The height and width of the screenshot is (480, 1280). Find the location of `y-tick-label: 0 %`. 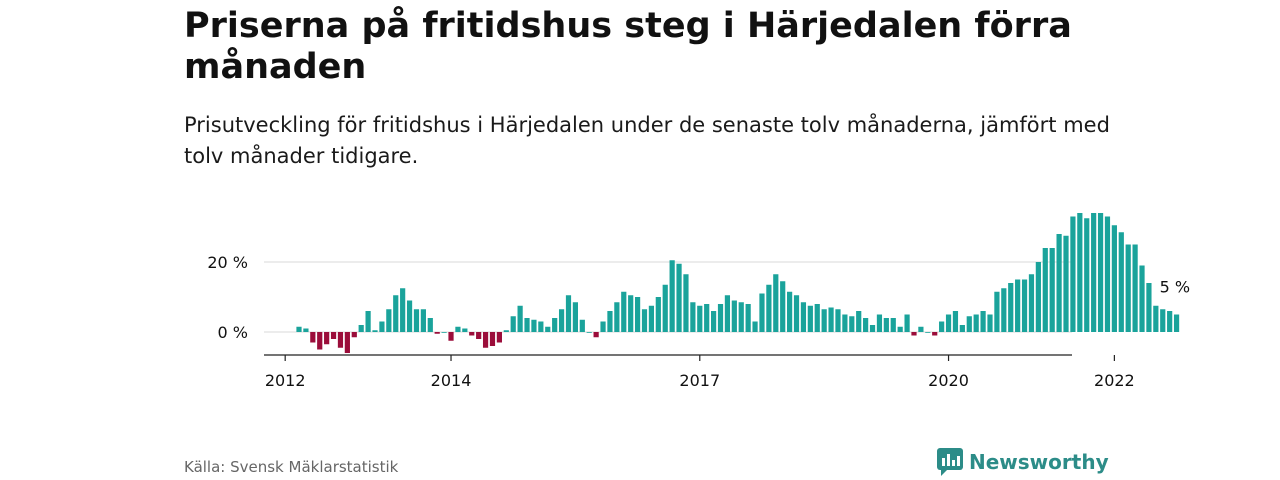

y-tick-label: 0 % is located at coordinates (233, 332).